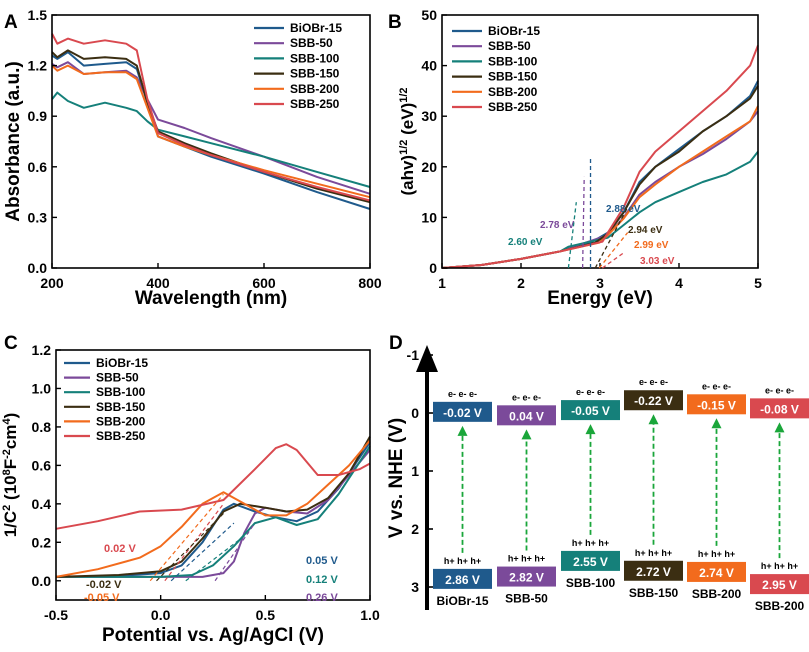 This screenshot has width=809, height=652. Describe the element at coordinates (10, 475) in the screenshot. I see `y-axis-label: 1/C2 (108F-2cm4)` at that location.